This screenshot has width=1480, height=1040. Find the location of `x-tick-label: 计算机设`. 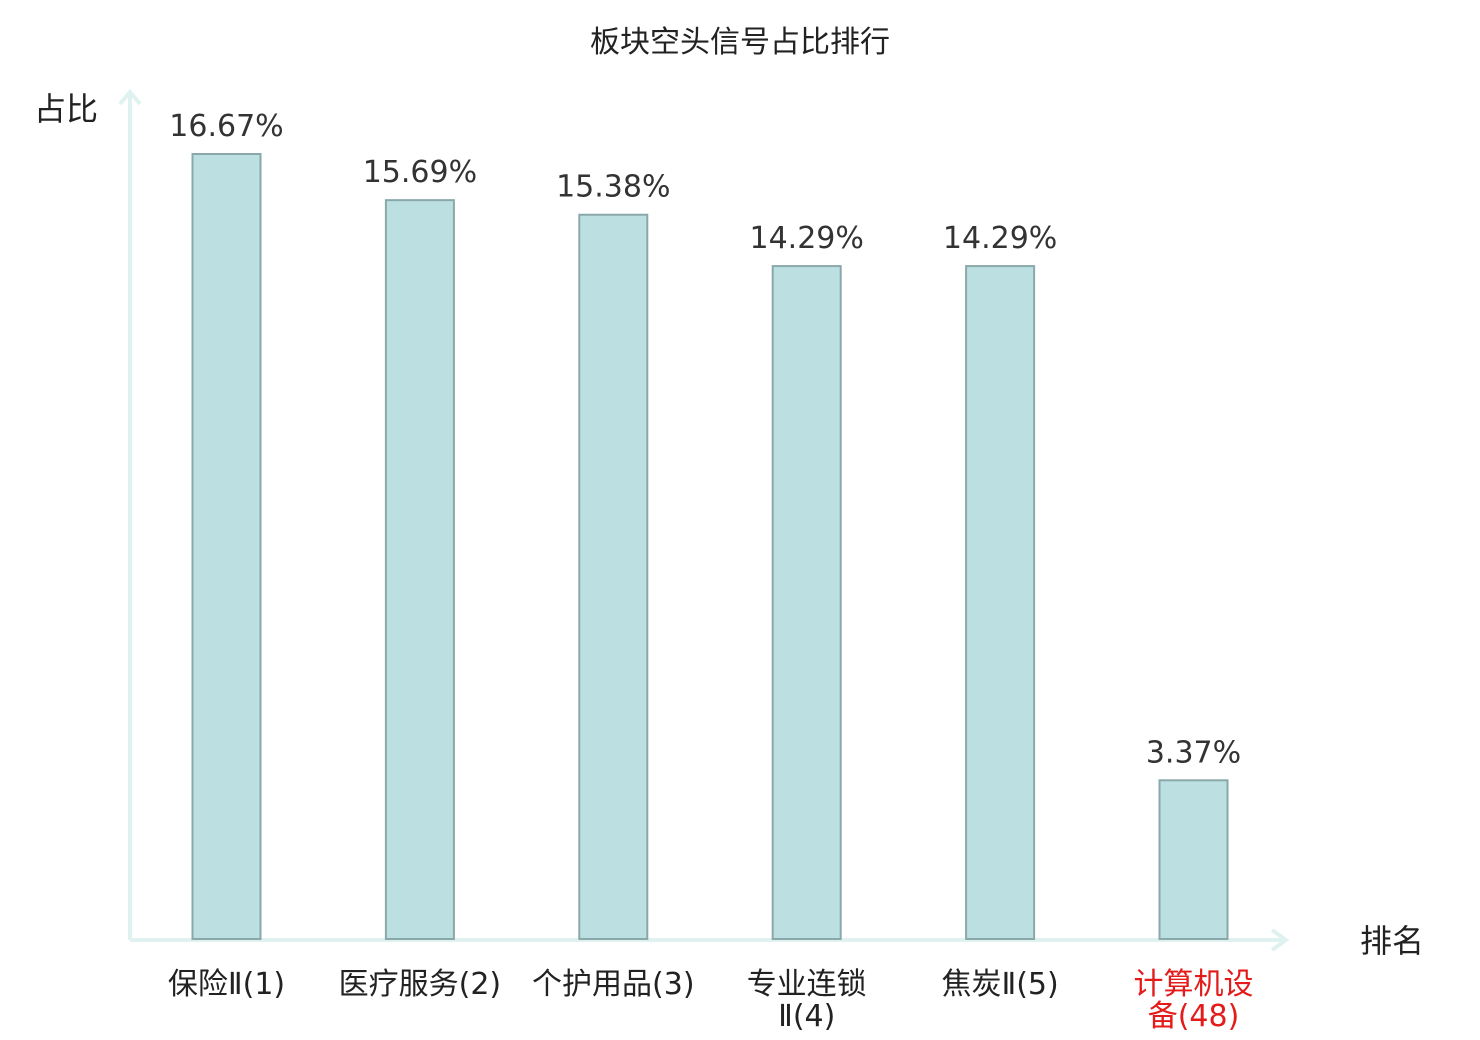

x-tick-label: 计算机设 is located at coordinates (1194, 984).